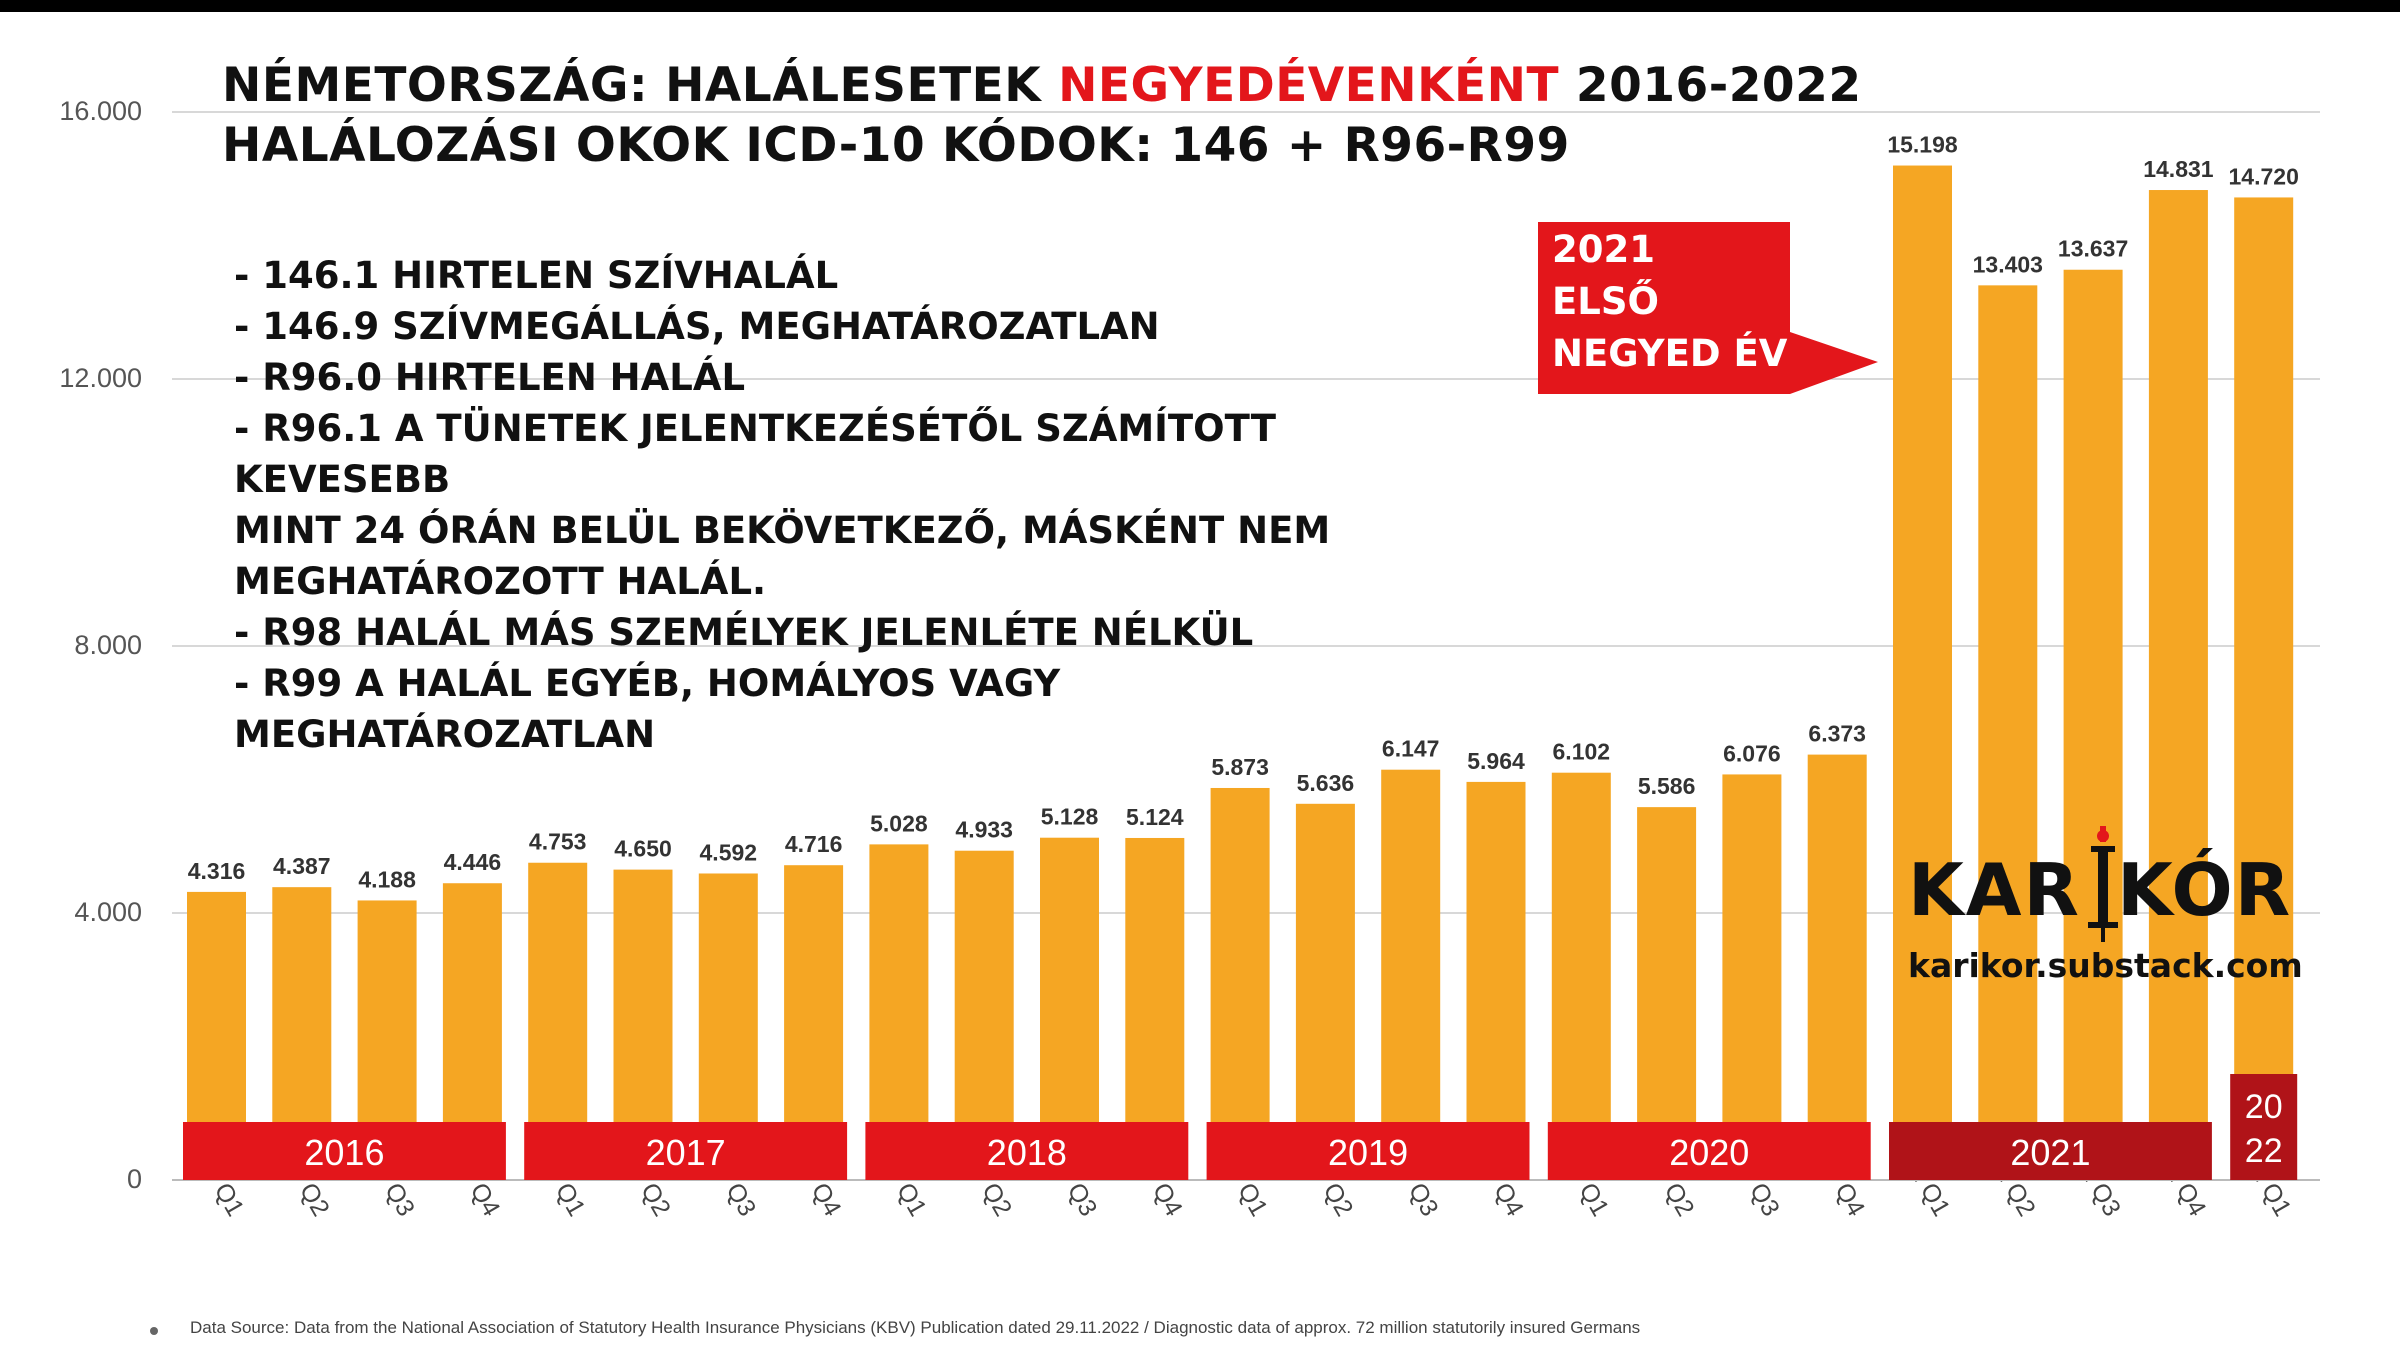  I want to click on code-line: - 146.9 SZÍVMEGÁLLÁS, MEGHATÁROZATLAN, so click(697, 326).